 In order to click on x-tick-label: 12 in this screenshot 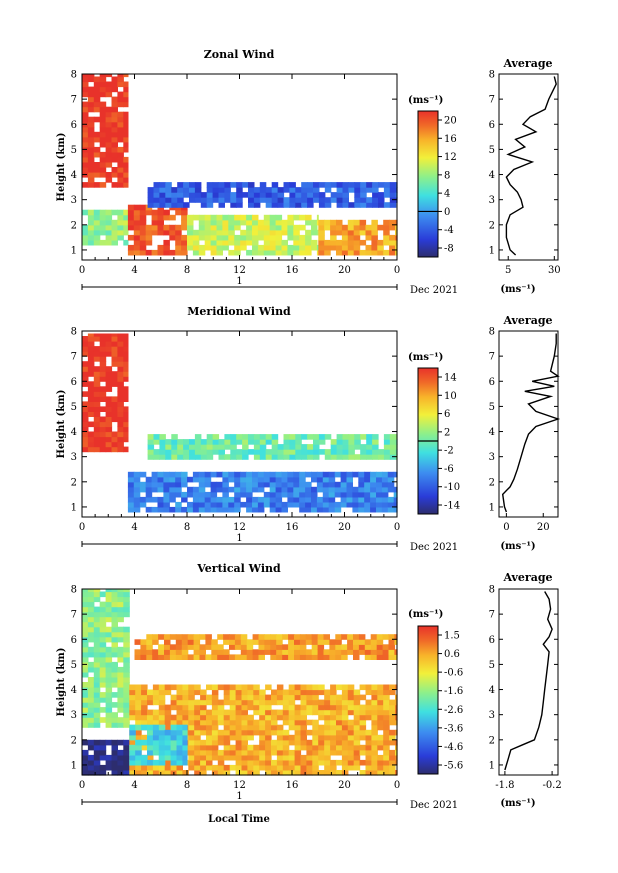, I will do `click(239, 785)`.